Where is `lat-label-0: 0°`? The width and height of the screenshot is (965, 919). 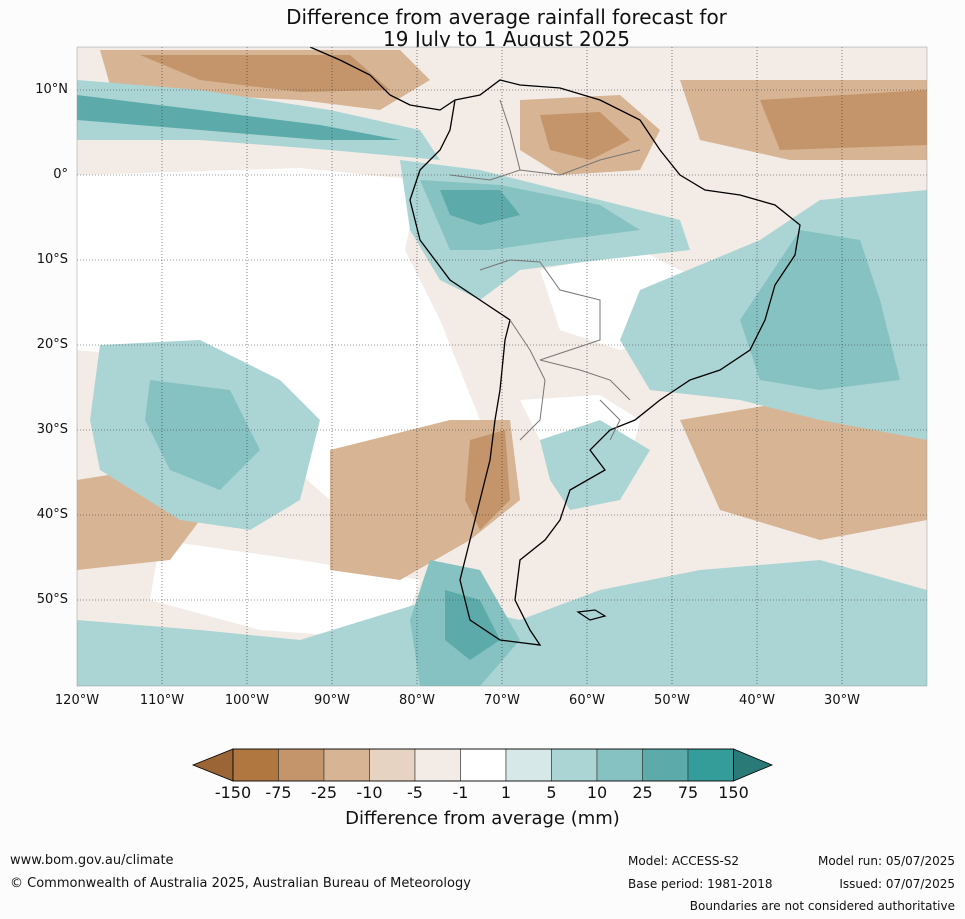 lat-label-0: 0° is located at coordinates (60, 174).